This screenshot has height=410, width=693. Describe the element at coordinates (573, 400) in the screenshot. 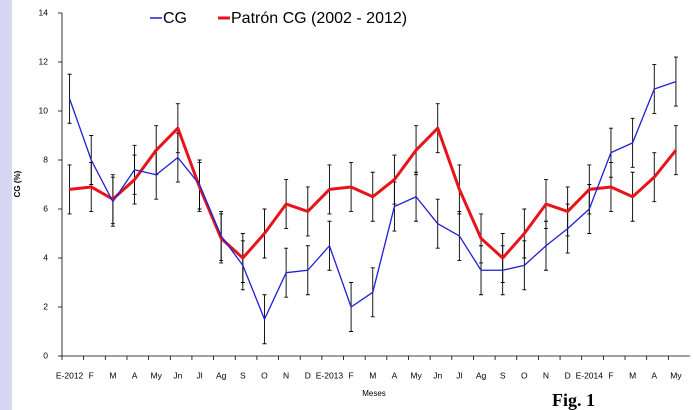

I see `figure-caption: Fig. 1` at that location.